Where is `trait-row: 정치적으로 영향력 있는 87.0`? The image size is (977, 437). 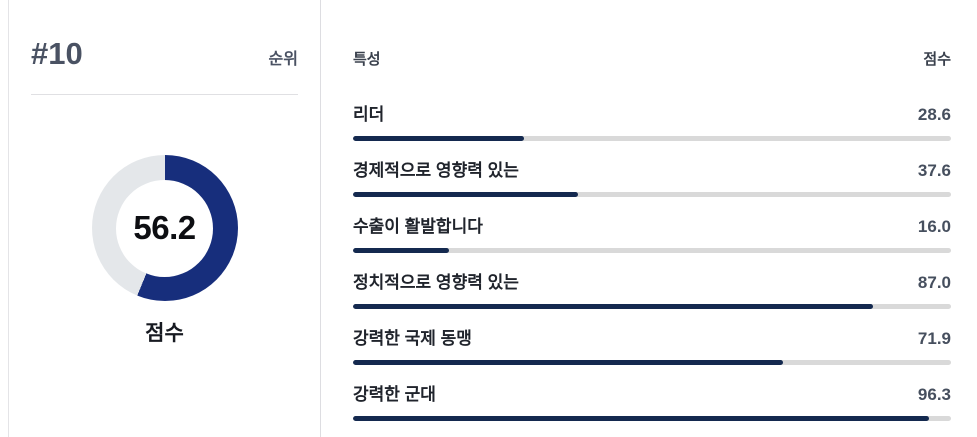
trait-row: 정치적으로 영향력 있는 87.0 is located at coordinates (652, 290).